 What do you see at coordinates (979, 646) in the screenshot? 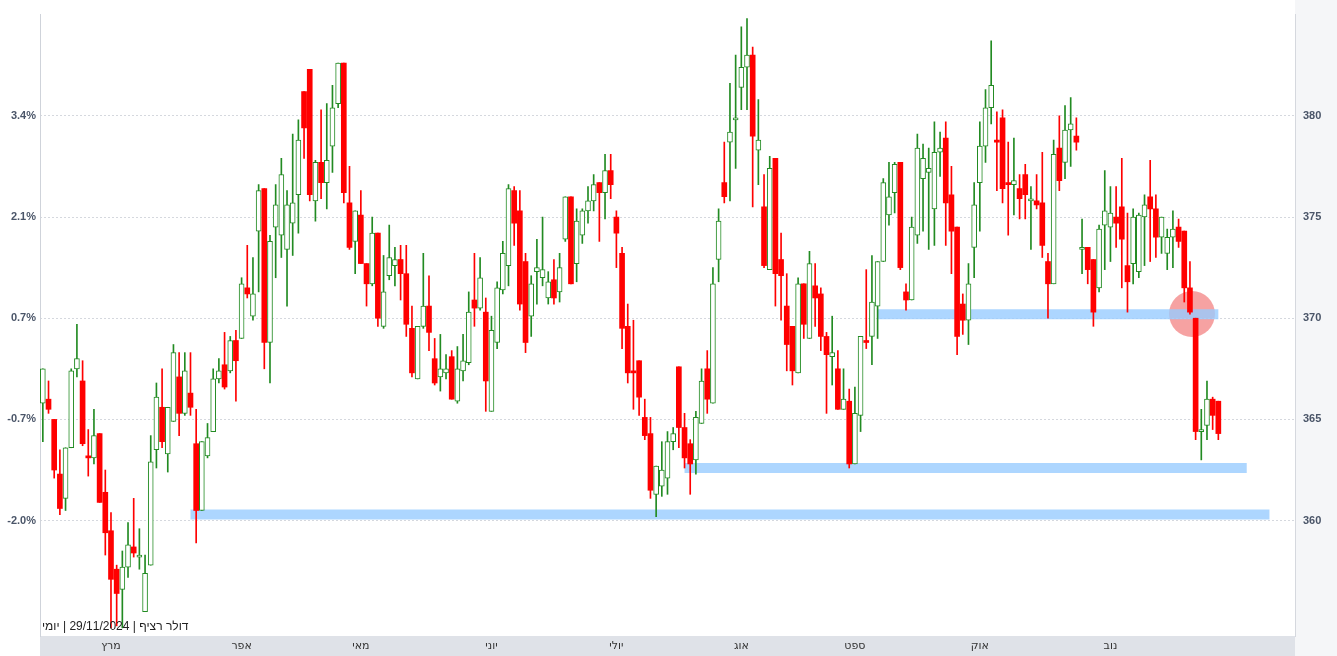
I see `x-tick-label: אוק` at bounding box center [979, 646].